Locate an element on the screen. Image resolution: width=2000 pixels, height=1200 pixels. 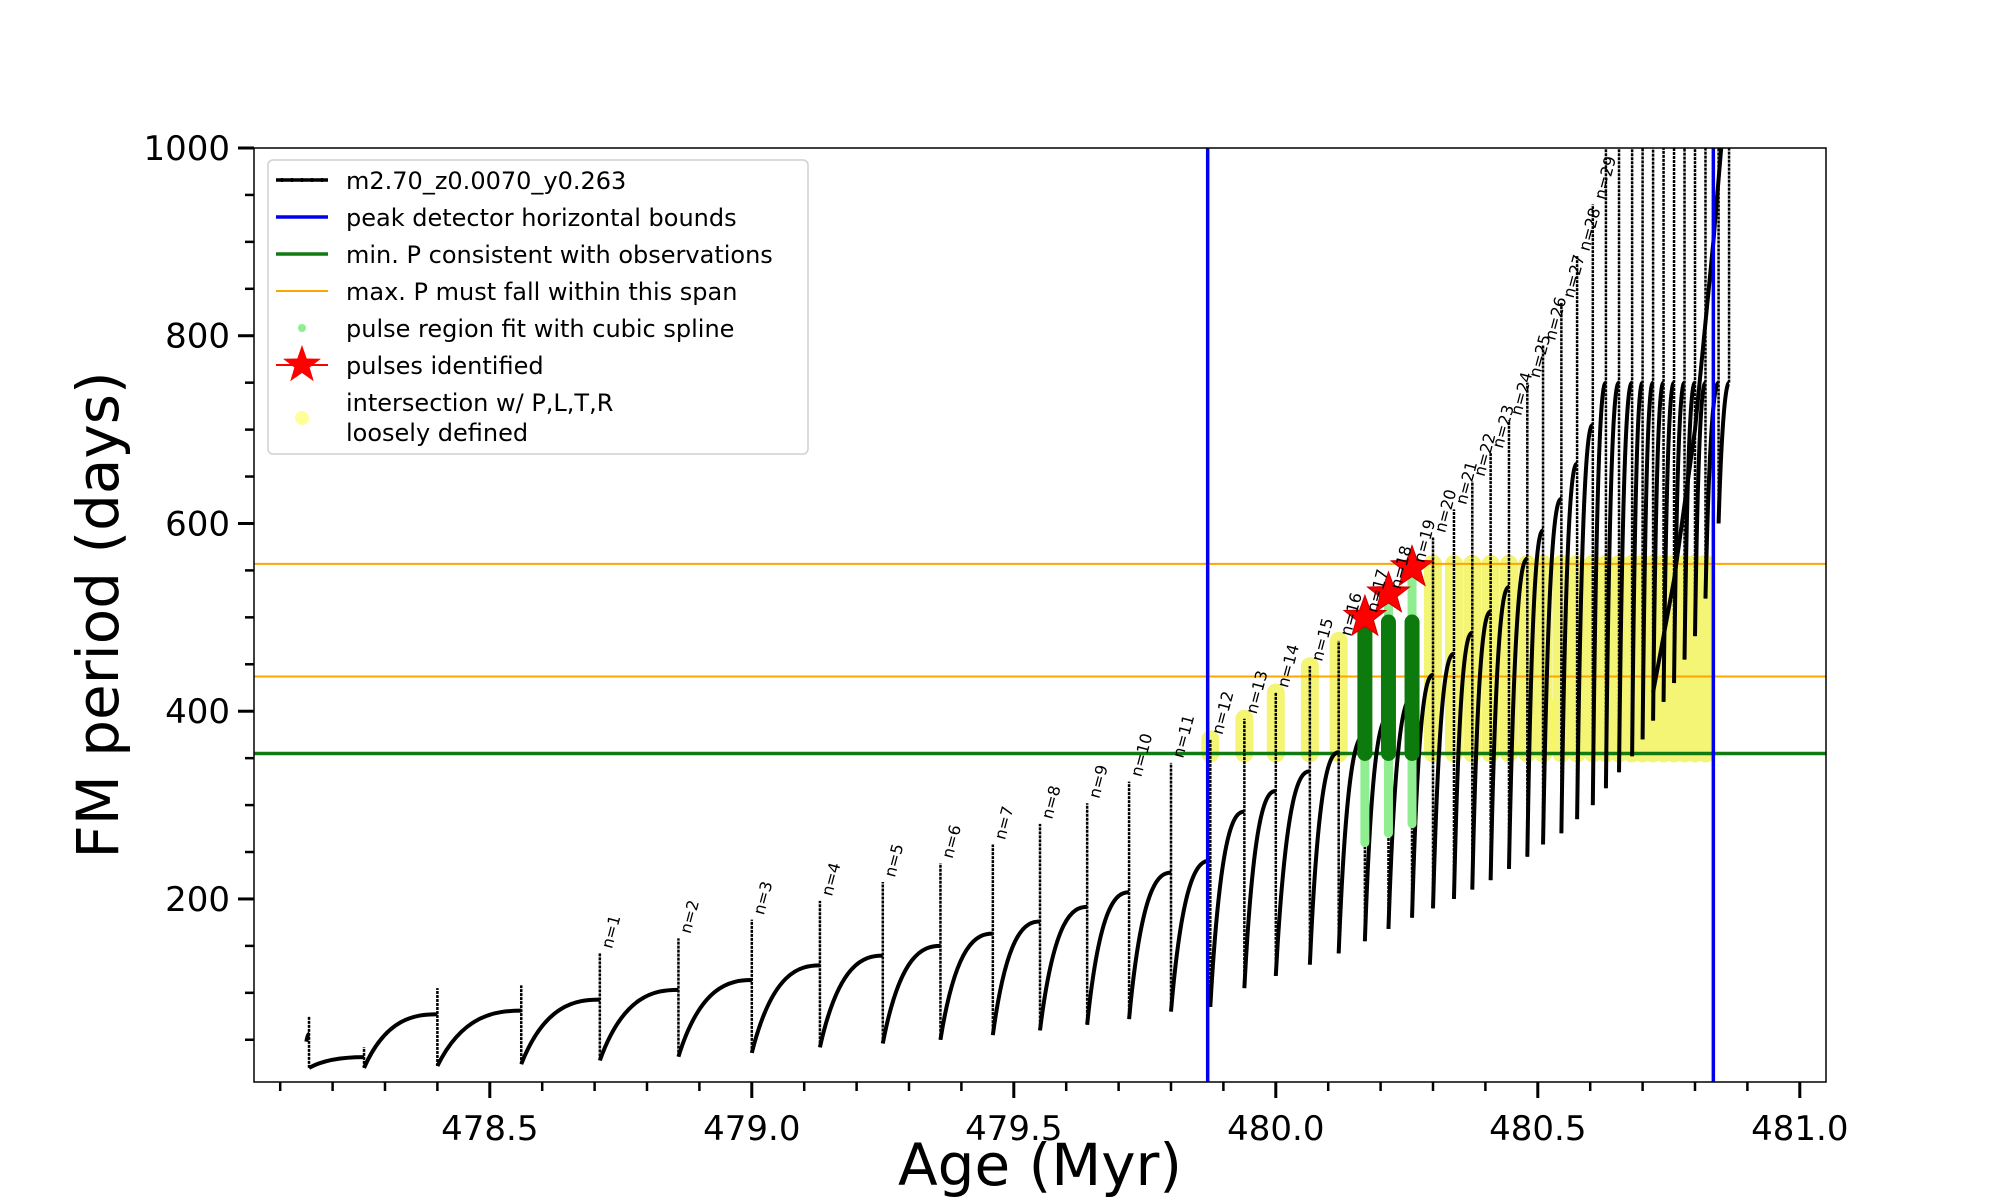
legend-entry: min. P consistent with observations is located at coordinates (524, 255).